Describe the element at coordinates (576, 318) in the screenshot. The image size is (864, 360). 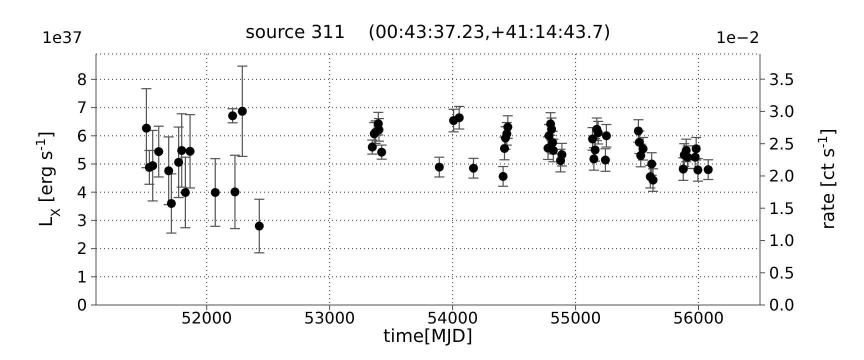
I see `x-tick-label: 55000` at that location.